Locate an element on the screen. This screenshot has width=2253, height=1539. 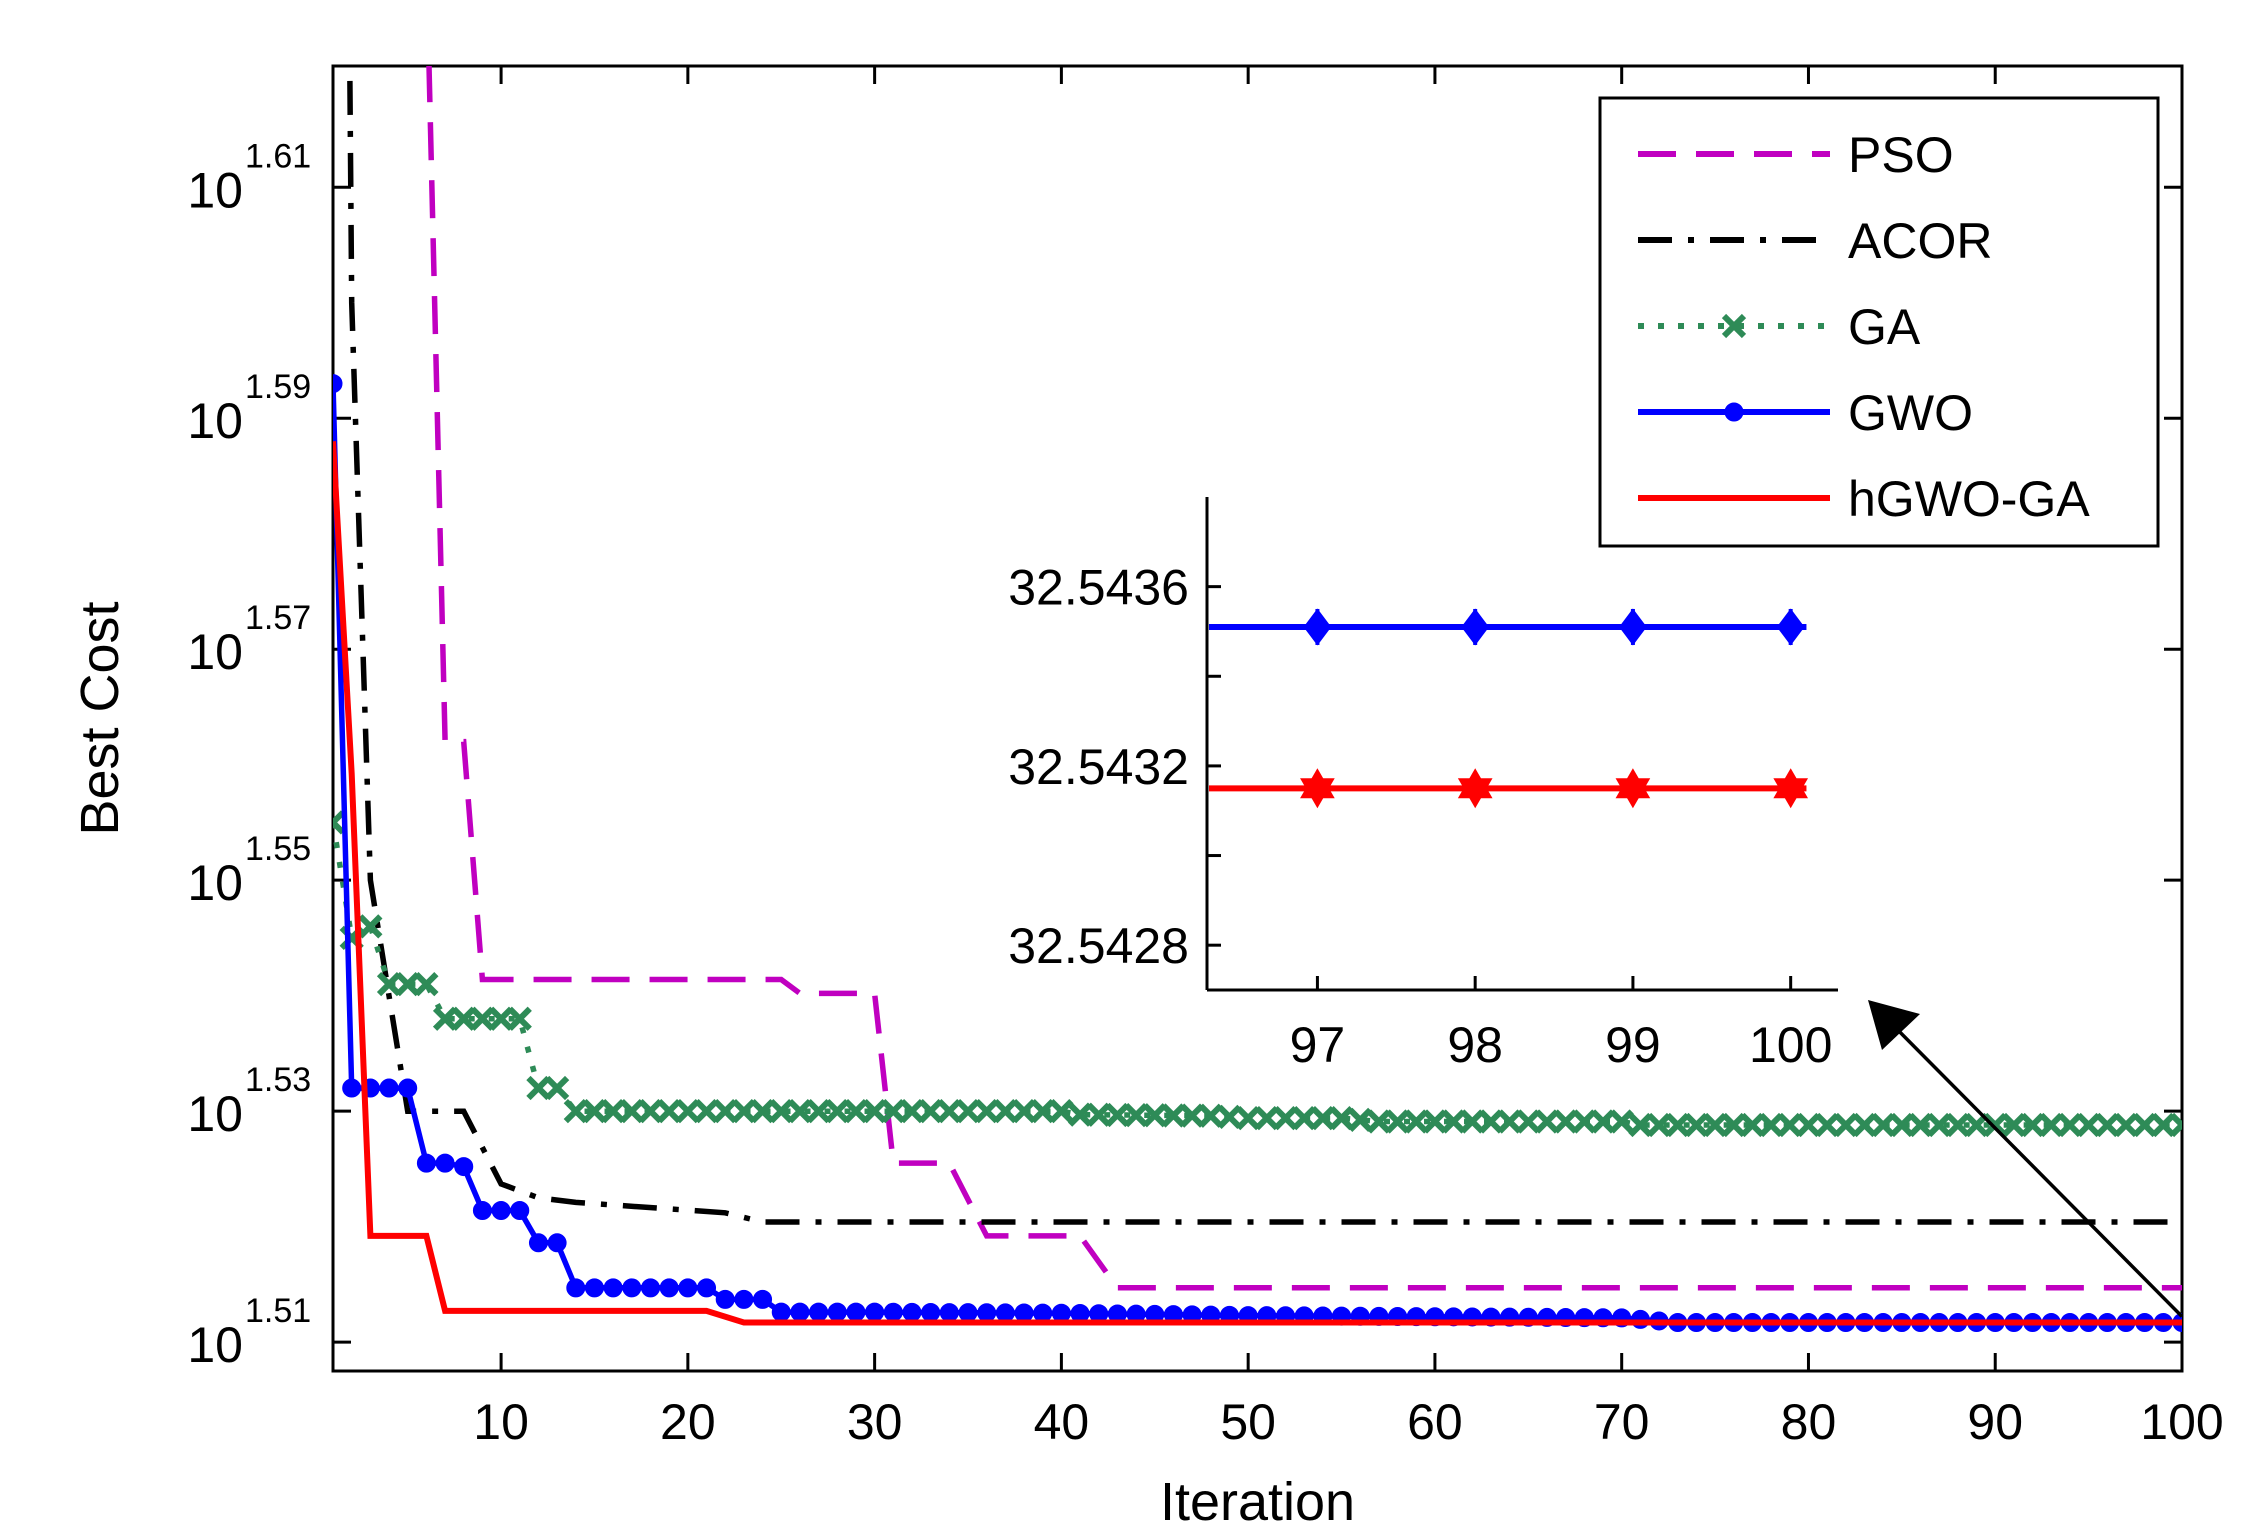
legend-label-ga: GA is located at coordinates (1884, 327).